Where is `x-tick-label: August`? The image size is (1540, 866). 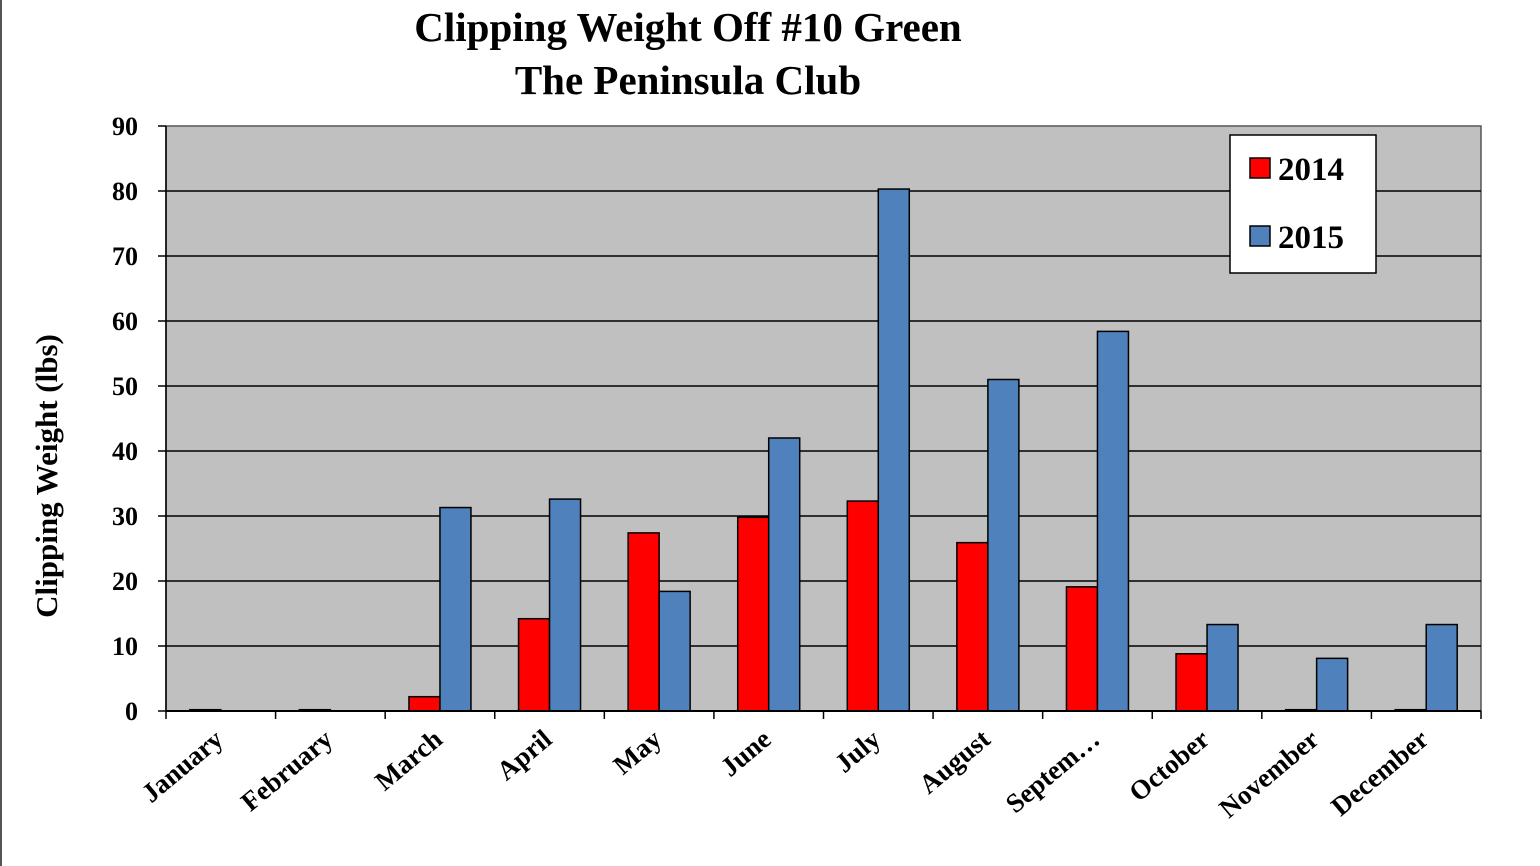
x-tick-label: August is located at coordinates (954, 762).